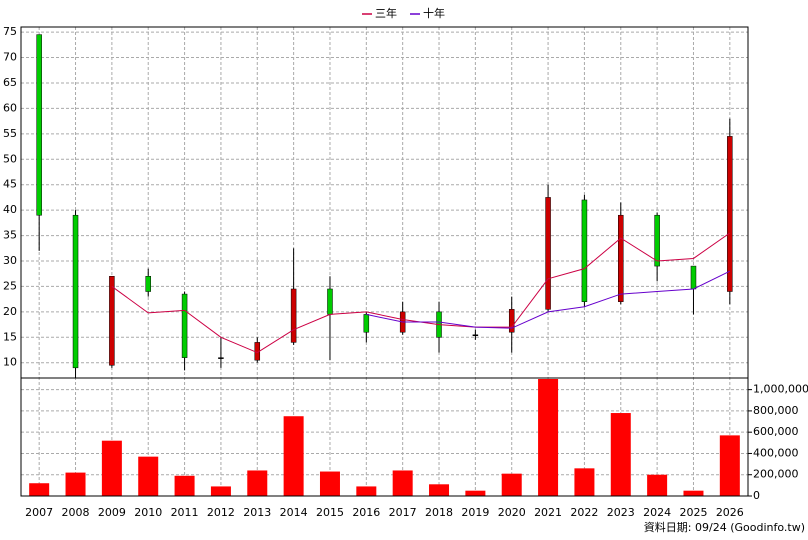  What do you see at coordinates (10, 235) in the screenshot?
I see `y-tick-label: 35` at bounding box center [10, 235].